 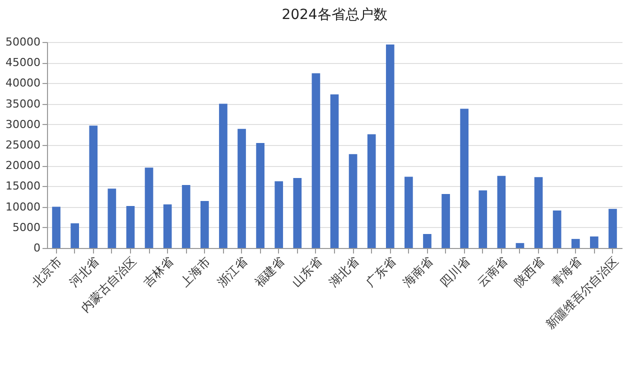 I want to click on y-tick-label: 15000, so click(x=23, y=186).